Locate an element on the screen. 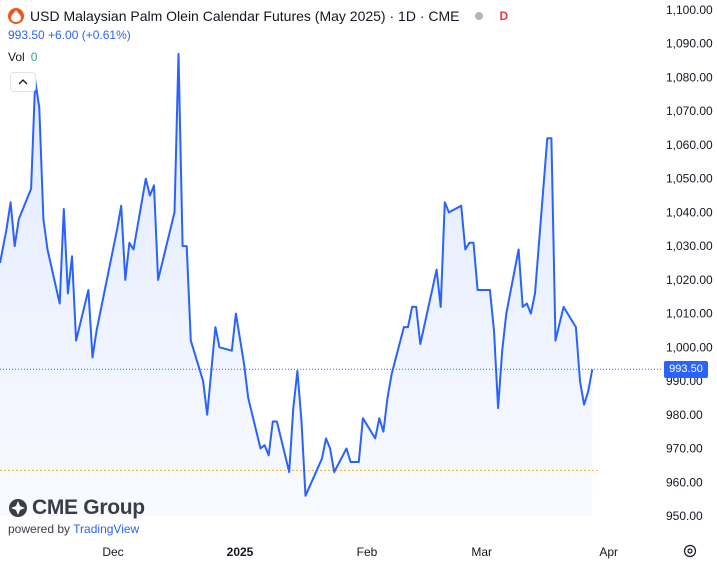 Image resolution: width=717 pixels, height=566 pixels. y-tick-label: 1,070.00 is located at coordinates (689, 111).